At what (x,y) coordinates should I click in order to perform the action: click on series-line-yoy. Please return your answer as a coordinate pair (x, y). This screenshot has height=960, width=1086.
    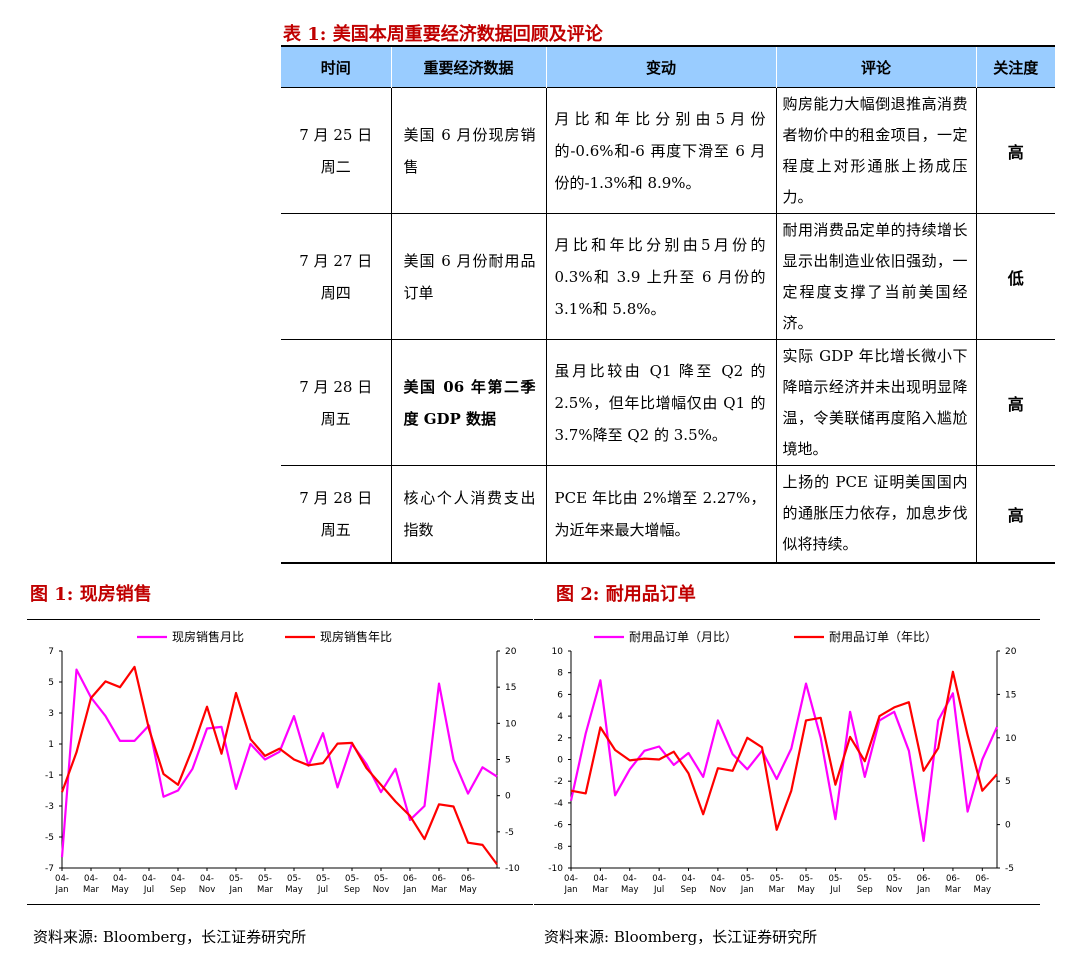
    Looking at the image, I should click on (784, 750).